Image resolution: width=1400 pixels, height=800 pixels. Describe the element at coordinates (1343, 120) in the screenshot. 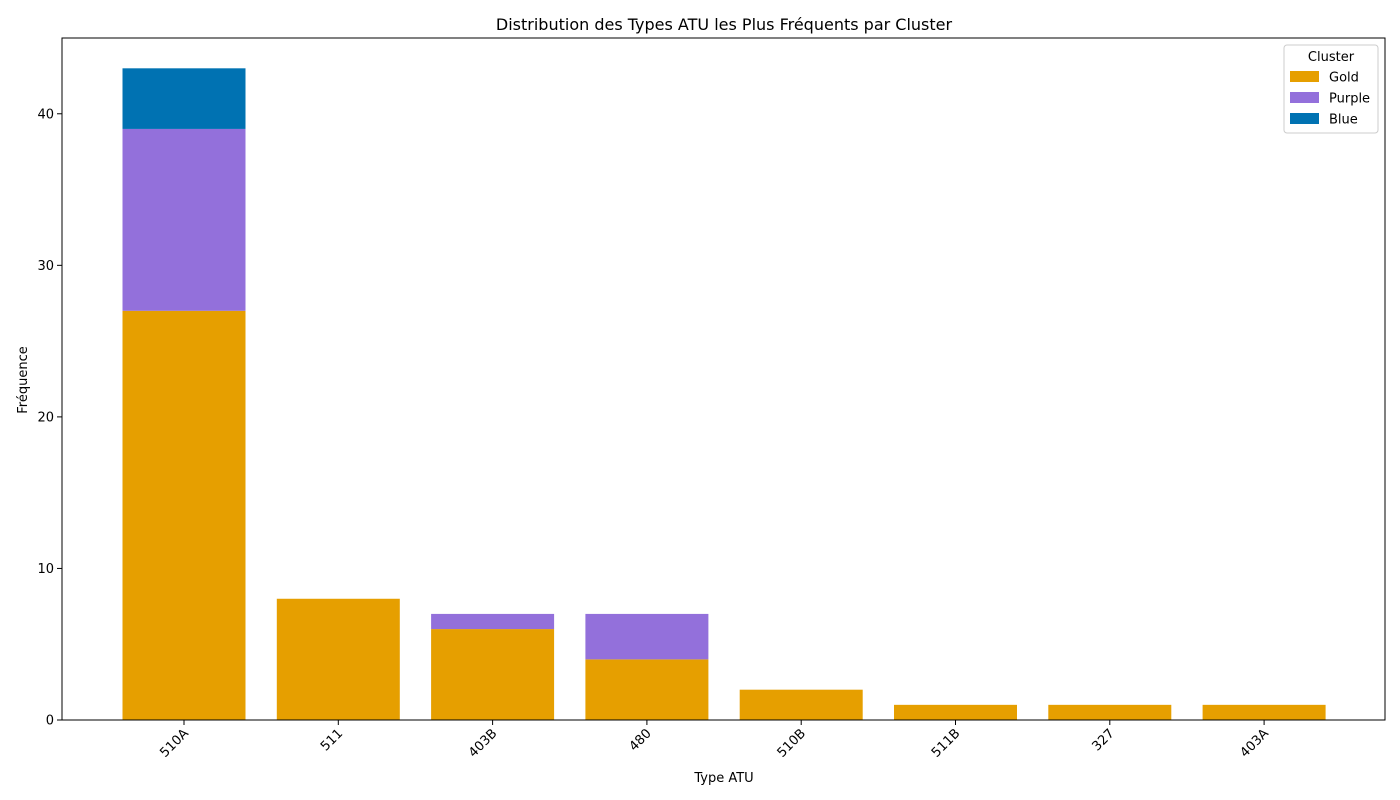

I see `legend-label-blue: Blue` at that location.